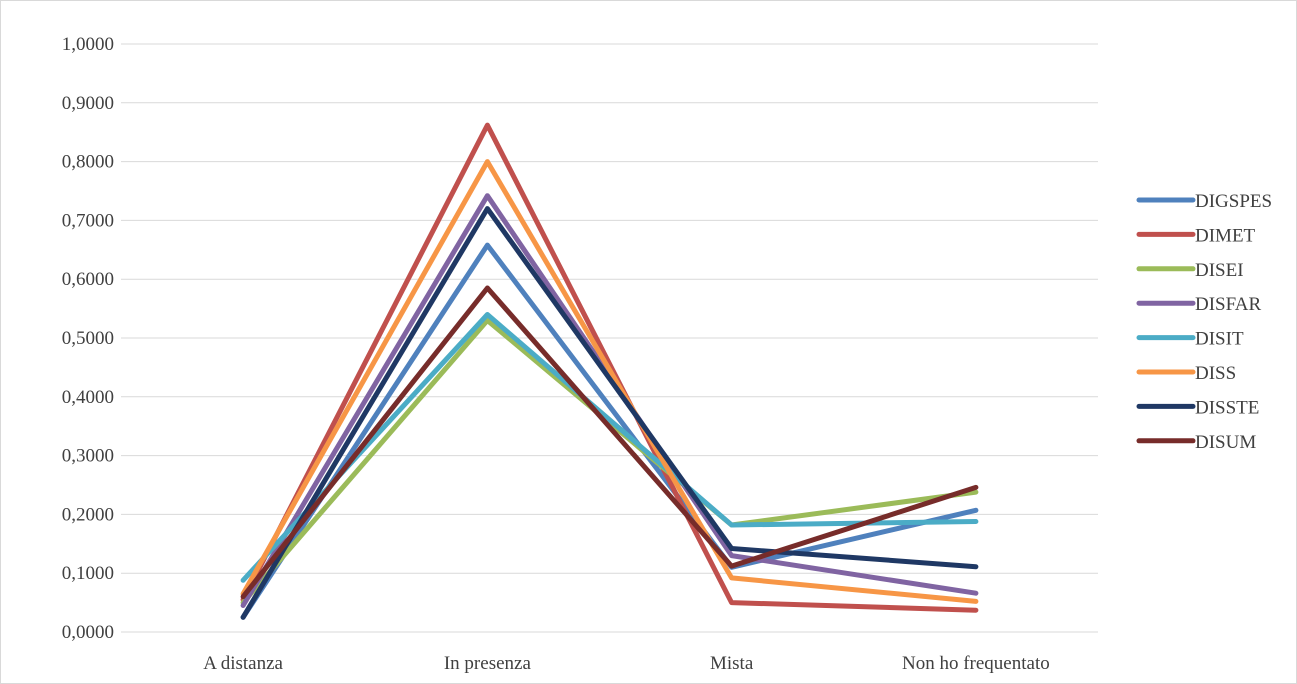 The image size is (1297, 684). Describe the element at coordinates (1228, 304) in the screenshot. I see `legend-label-disfar: DISFAR` at that location.